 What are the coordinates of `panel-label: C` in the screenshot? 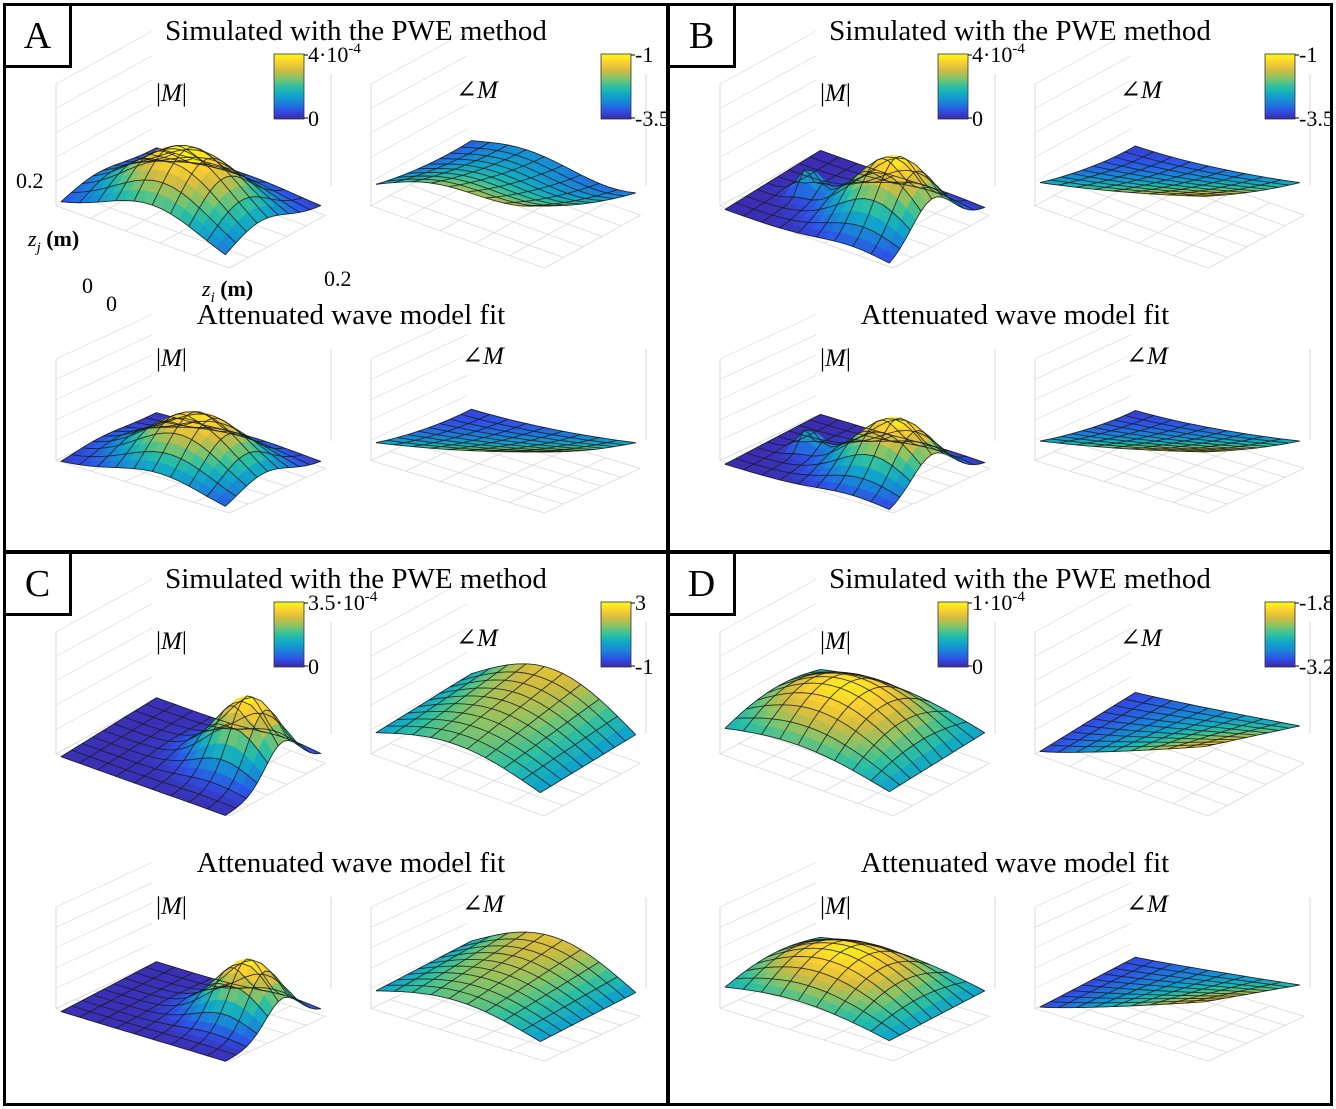 It's located at (39, 585).